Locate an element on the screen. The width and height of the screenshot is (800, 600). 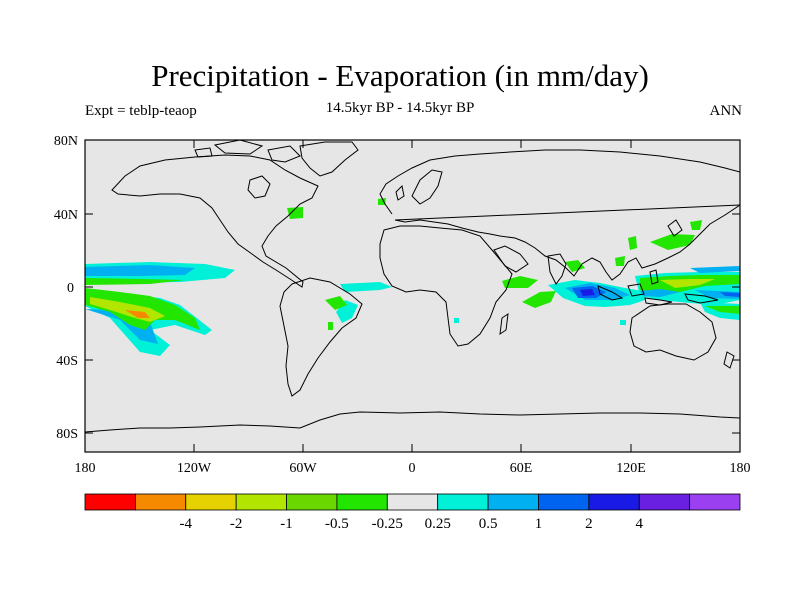
lat-tick-labels: 80N 40N 0 40S 80S is located at coordinates (66, 288).